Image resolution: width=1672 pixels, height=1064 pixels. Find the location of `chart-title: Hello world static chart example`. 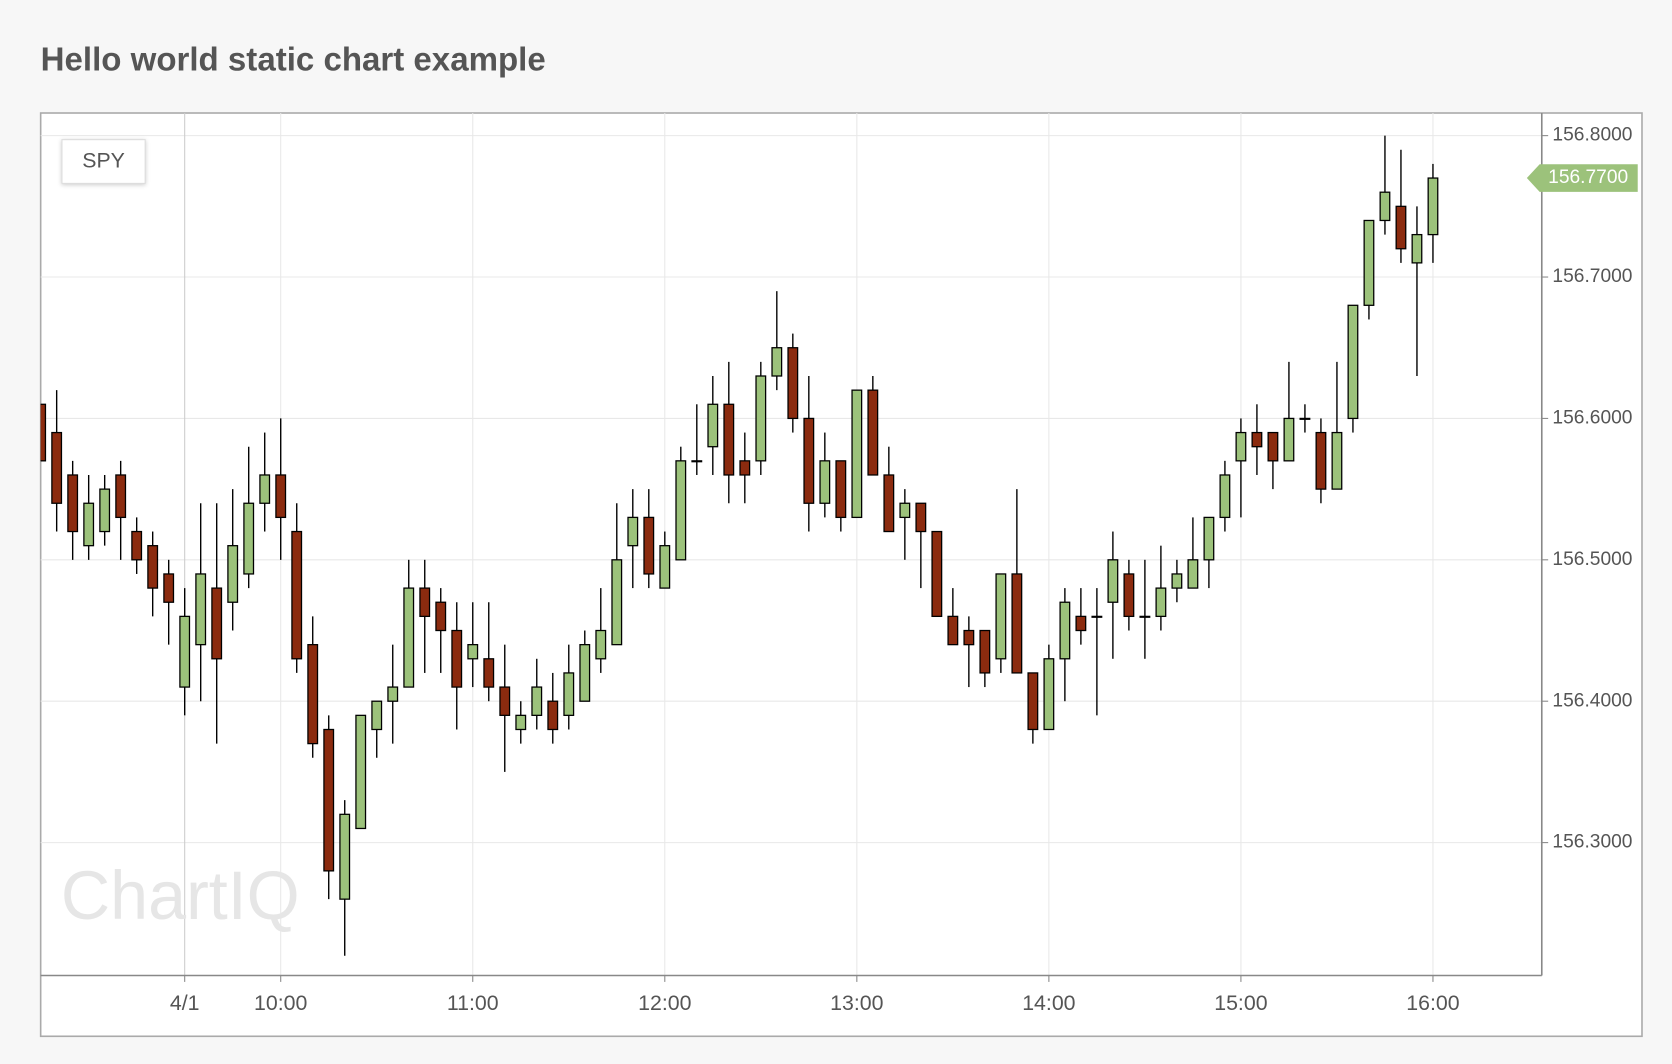

chart-title: Hello world static chart example is located at coordinates (293, 60).